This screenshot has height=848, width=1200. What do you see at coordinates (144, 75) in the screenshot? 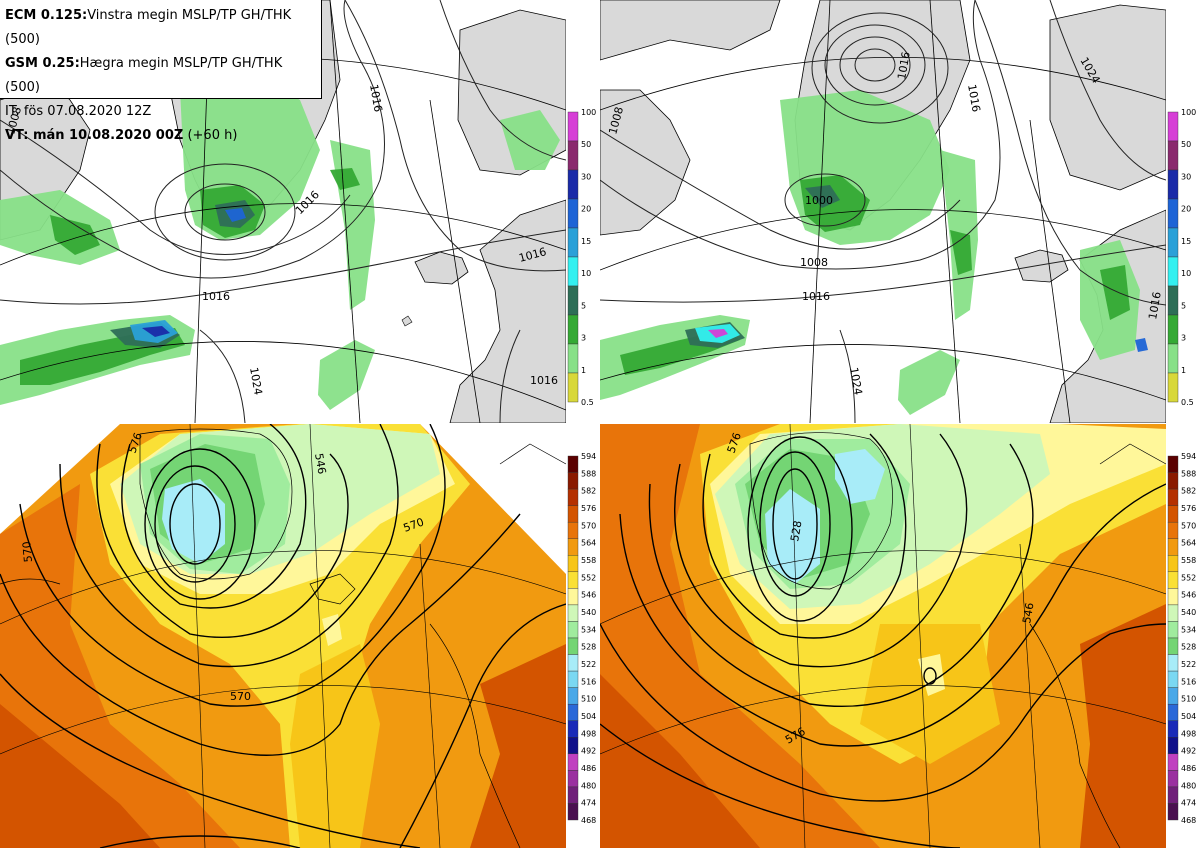
I see `gsm-description: Hægra megin MSLP/TP GH/THK (500)` at bounding box center [144, 75].